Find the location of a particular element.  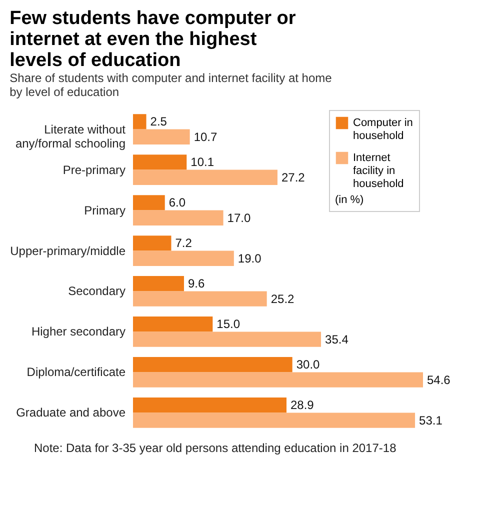

y-tick-label: Graduate and above is located at coordinates (71, 413).